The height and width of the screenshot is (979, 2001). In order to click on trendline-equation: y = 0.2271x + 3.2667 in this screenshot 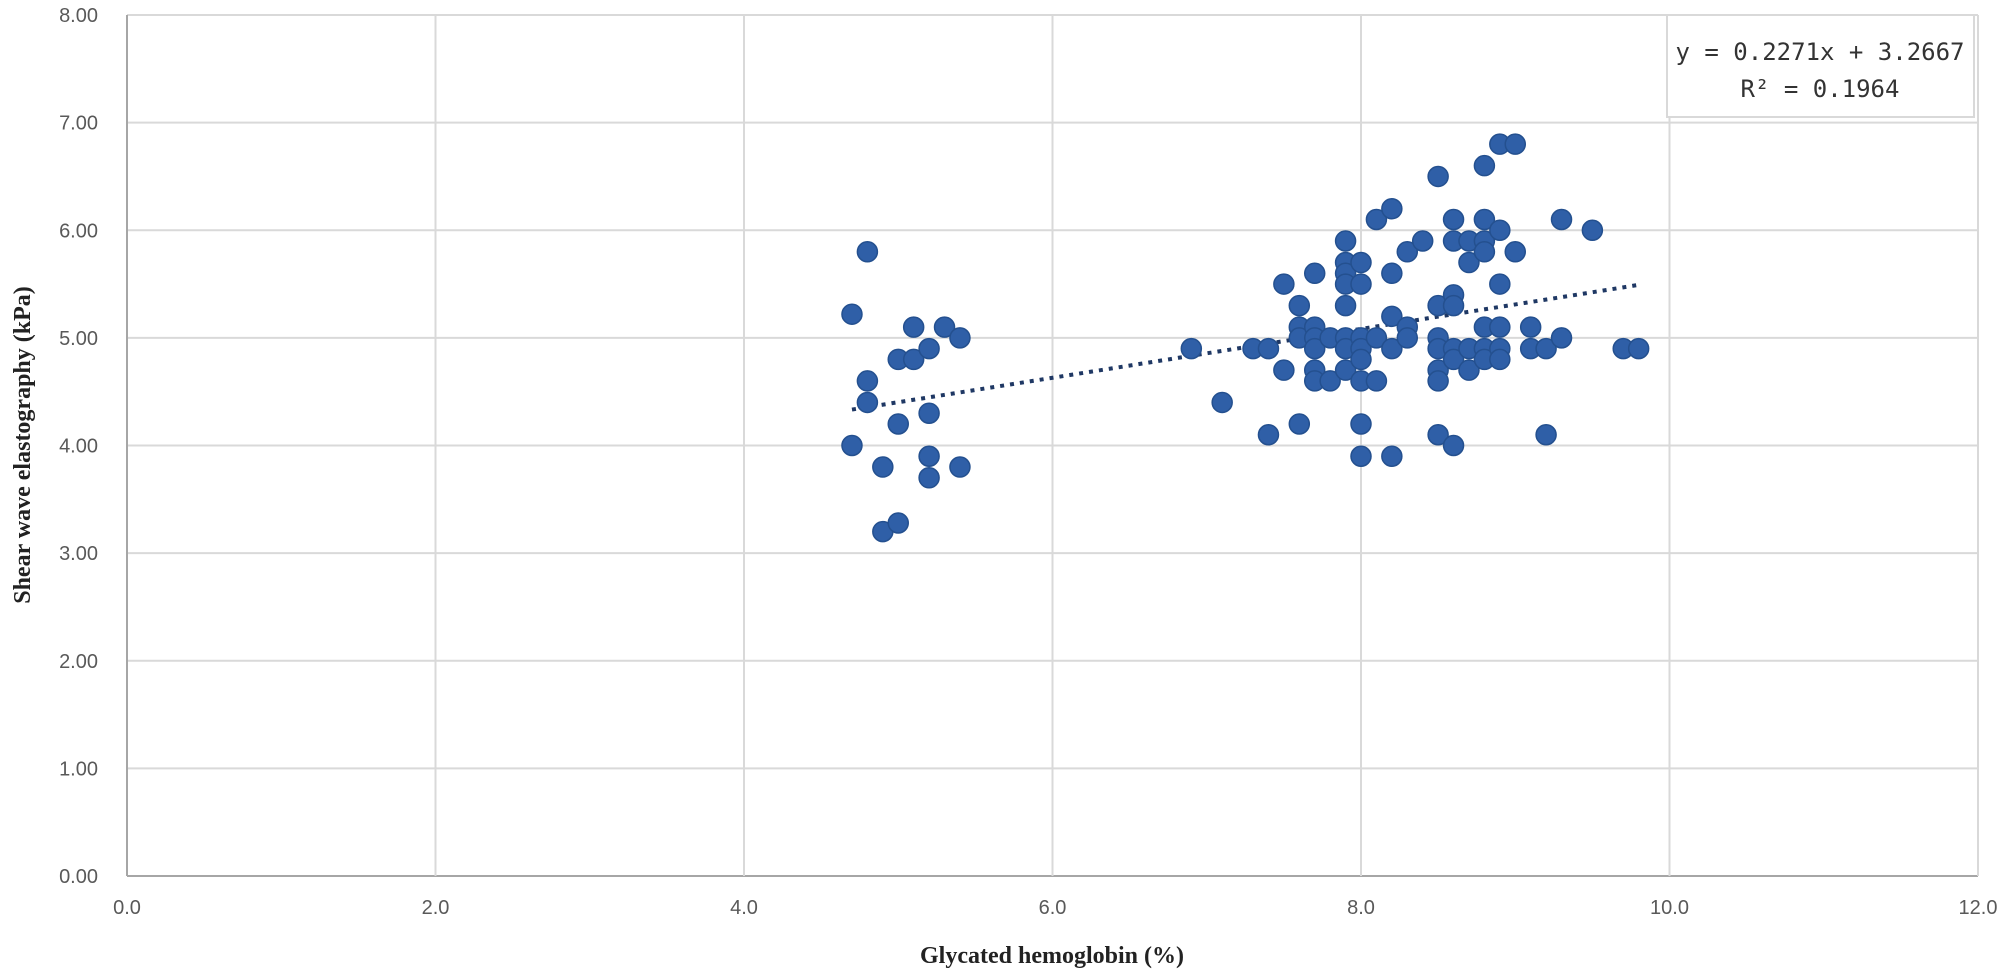, I will do `click(1820, 52)`.